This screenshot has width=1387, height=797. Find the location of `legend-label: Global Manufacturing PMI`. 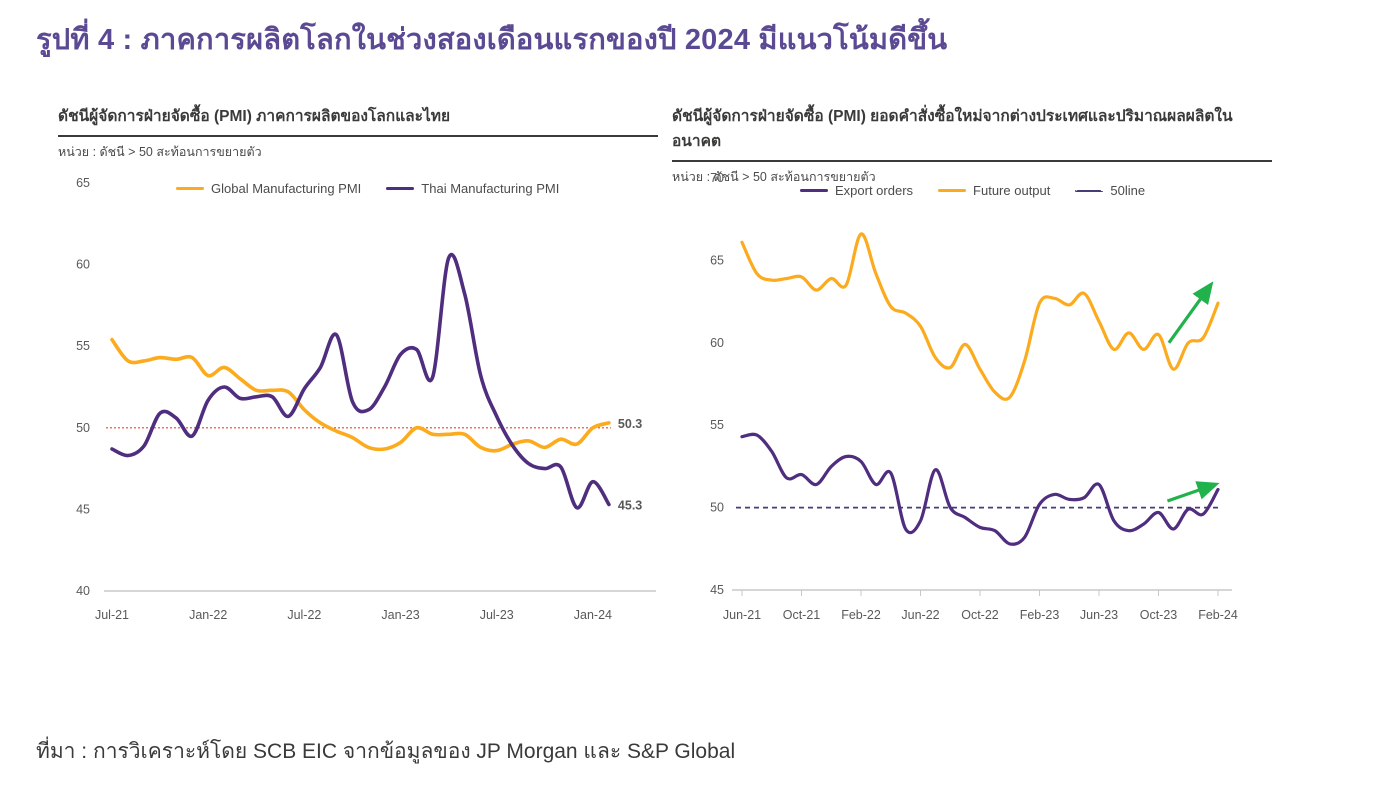

legend-label: Global Manufacturing PMI is located at coordinates (286, 188).